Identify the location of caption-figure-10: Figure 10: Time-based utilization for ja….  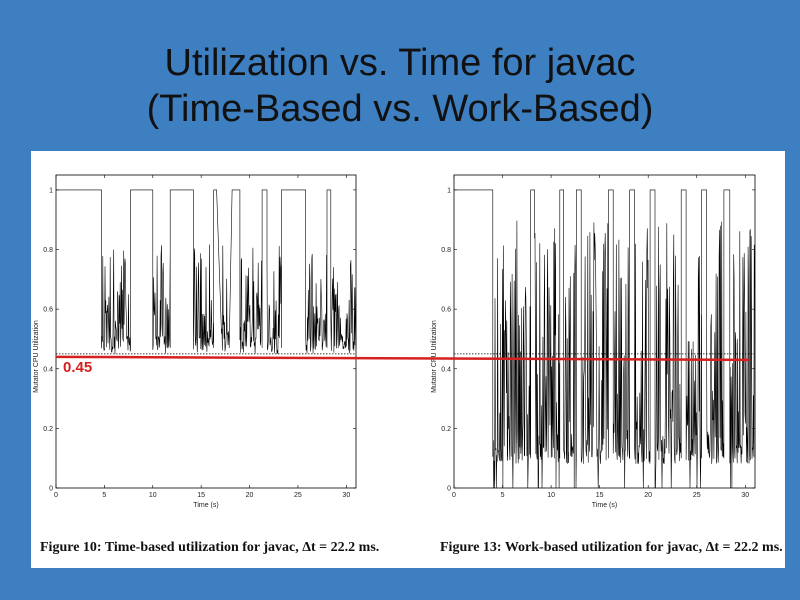
(209, 548).